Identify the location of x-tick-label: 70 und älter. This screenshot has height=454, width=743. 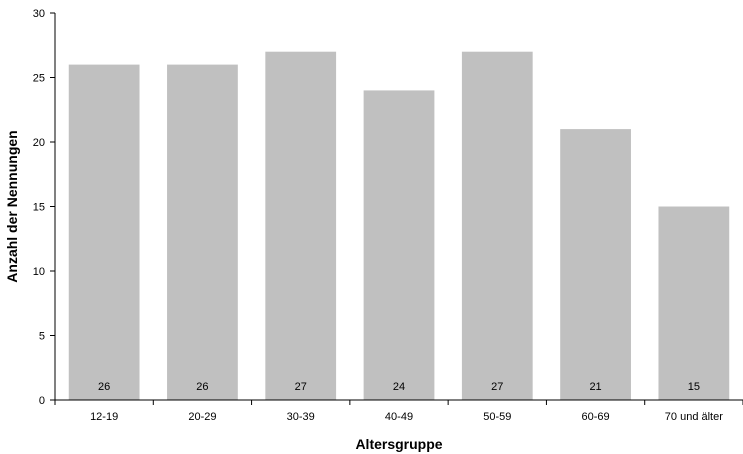
(694, 417).